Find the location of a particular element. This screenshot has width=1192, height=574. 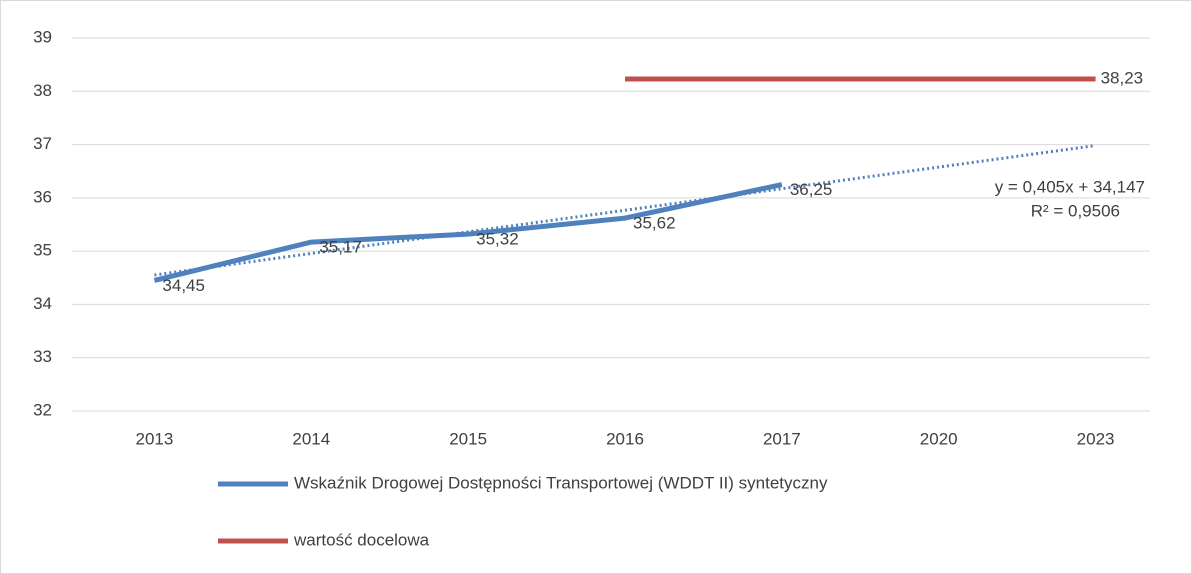

trendline-r2: R² = 0,9506 is located at coordinates (1075, 210).